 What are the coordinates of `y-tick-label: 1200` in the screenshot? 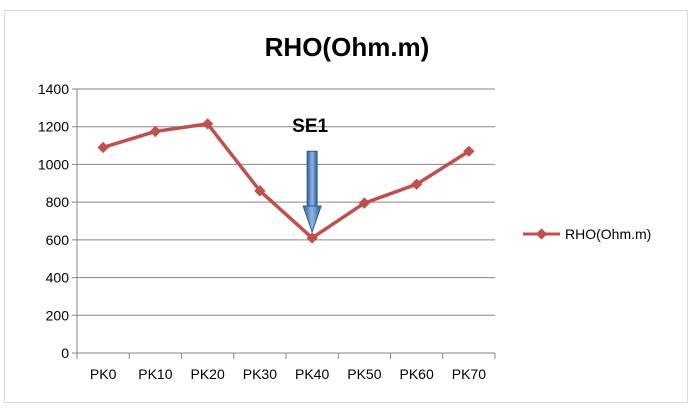 It's located at (53, 127).